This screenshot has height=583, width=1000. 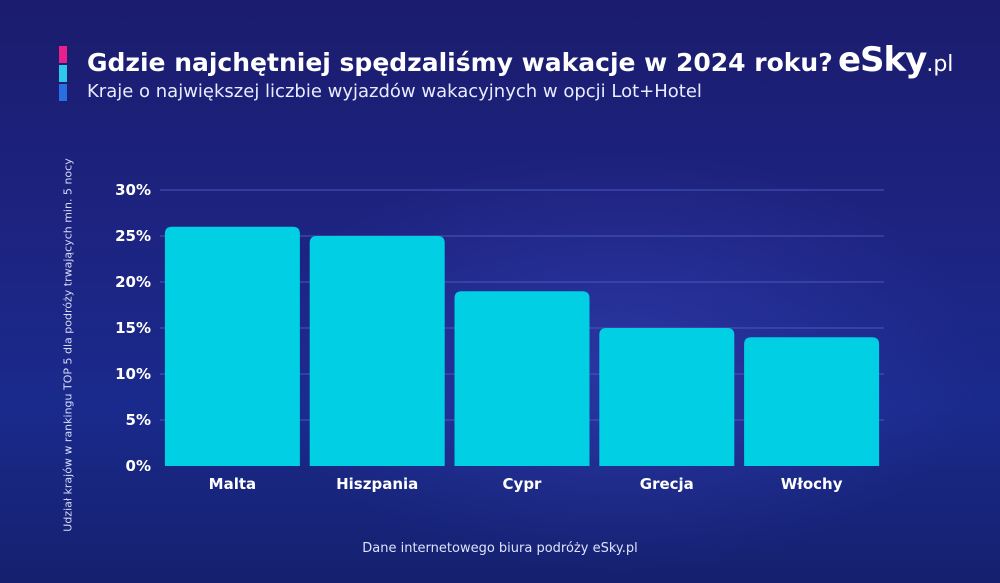 What do you see at coordinates (133, 190) in the screenshot?
I see `y-tick-label: 30%` at bounding box center [133, 190].